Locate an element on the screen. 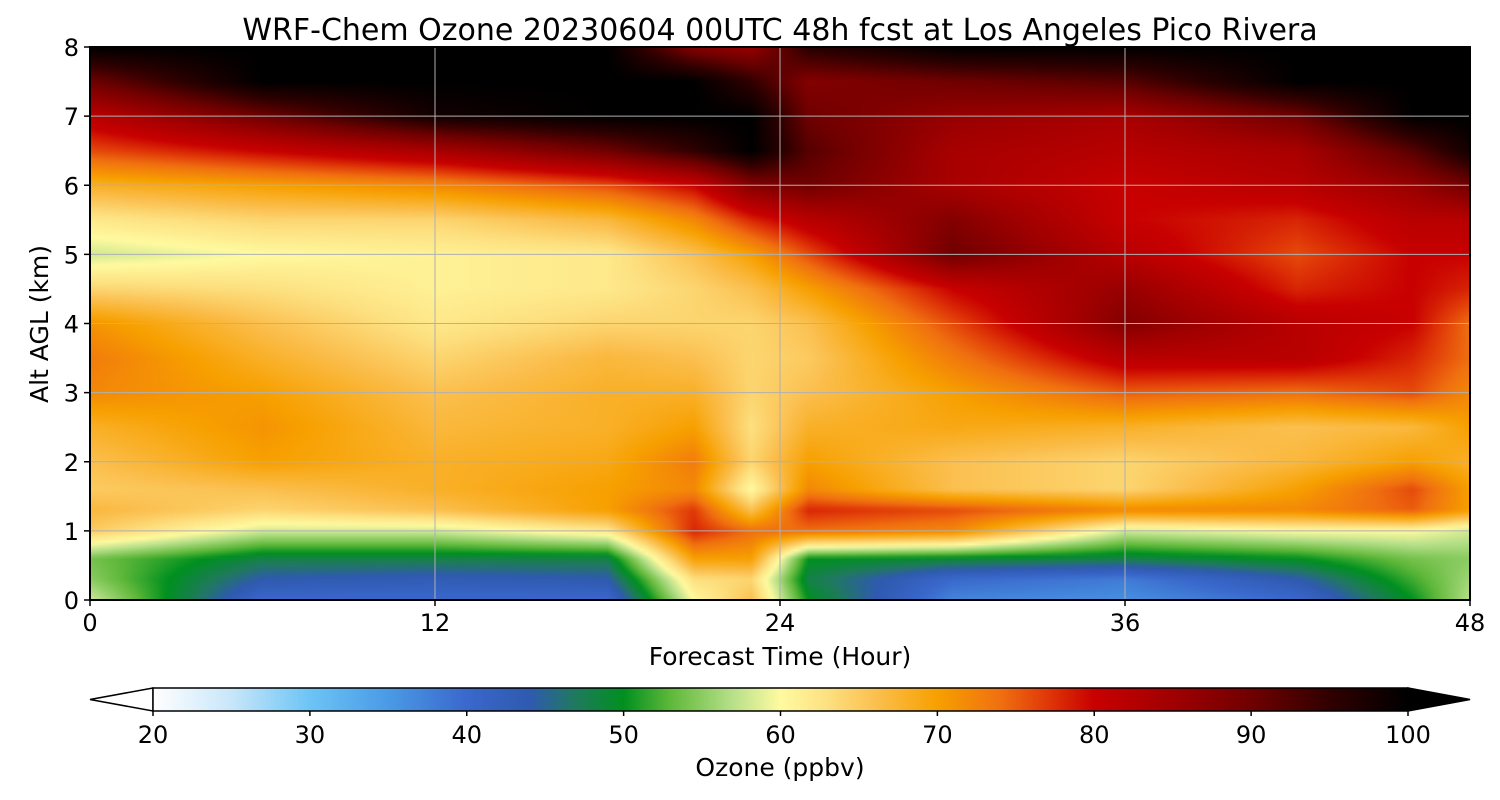 This screenshot has height=800, width=1500. x-tick-label: 12 is located at coordinates (435, 623).